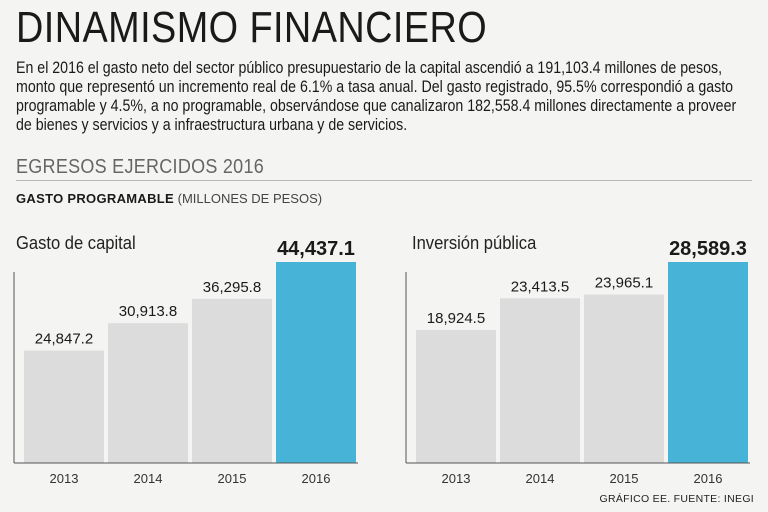 This screenshot has width=768, height=512. Describe the element at coordinates (148, 311) in the screenshot. I see `data-label: 30,913.8` at that location.